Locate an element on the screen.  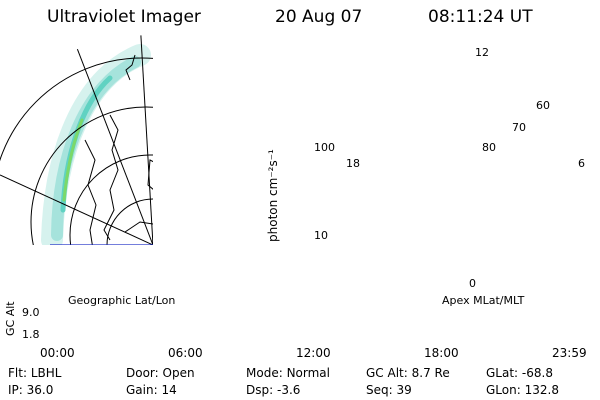
status-seq: Seq: 39 is located at coordinates (389, 390).